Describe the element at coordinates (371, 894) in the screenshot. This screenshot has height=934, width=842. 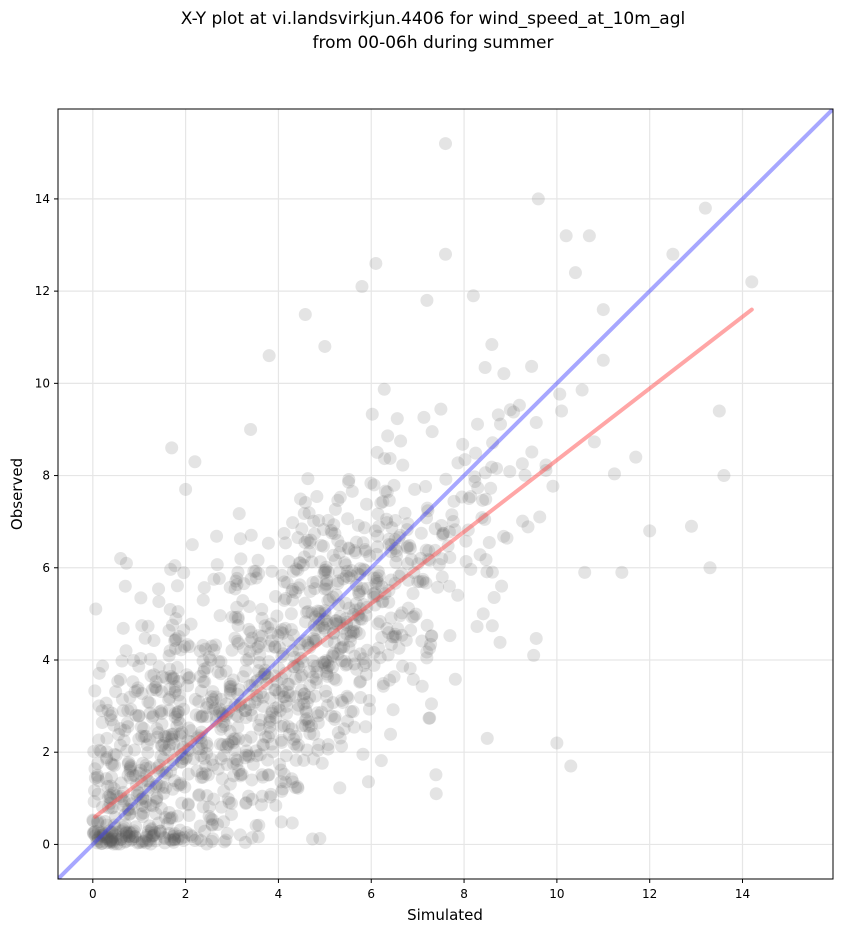
I see `x-tick-label: 6` at that location.